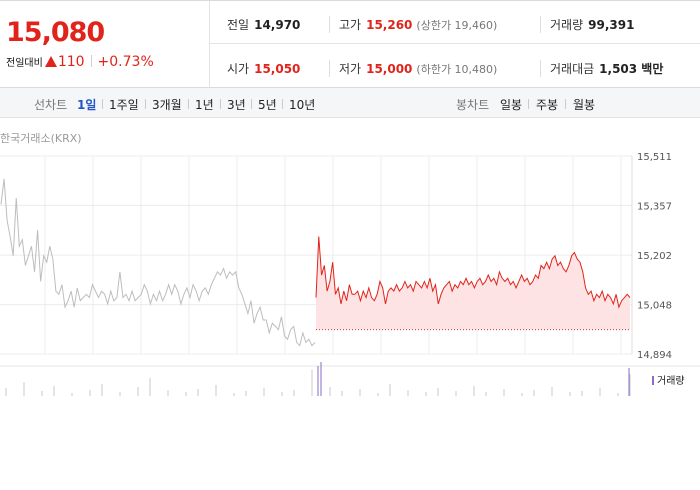 The image size is (700, 490). I want to click on y-tick-label: 15,048, so click(654, 306).